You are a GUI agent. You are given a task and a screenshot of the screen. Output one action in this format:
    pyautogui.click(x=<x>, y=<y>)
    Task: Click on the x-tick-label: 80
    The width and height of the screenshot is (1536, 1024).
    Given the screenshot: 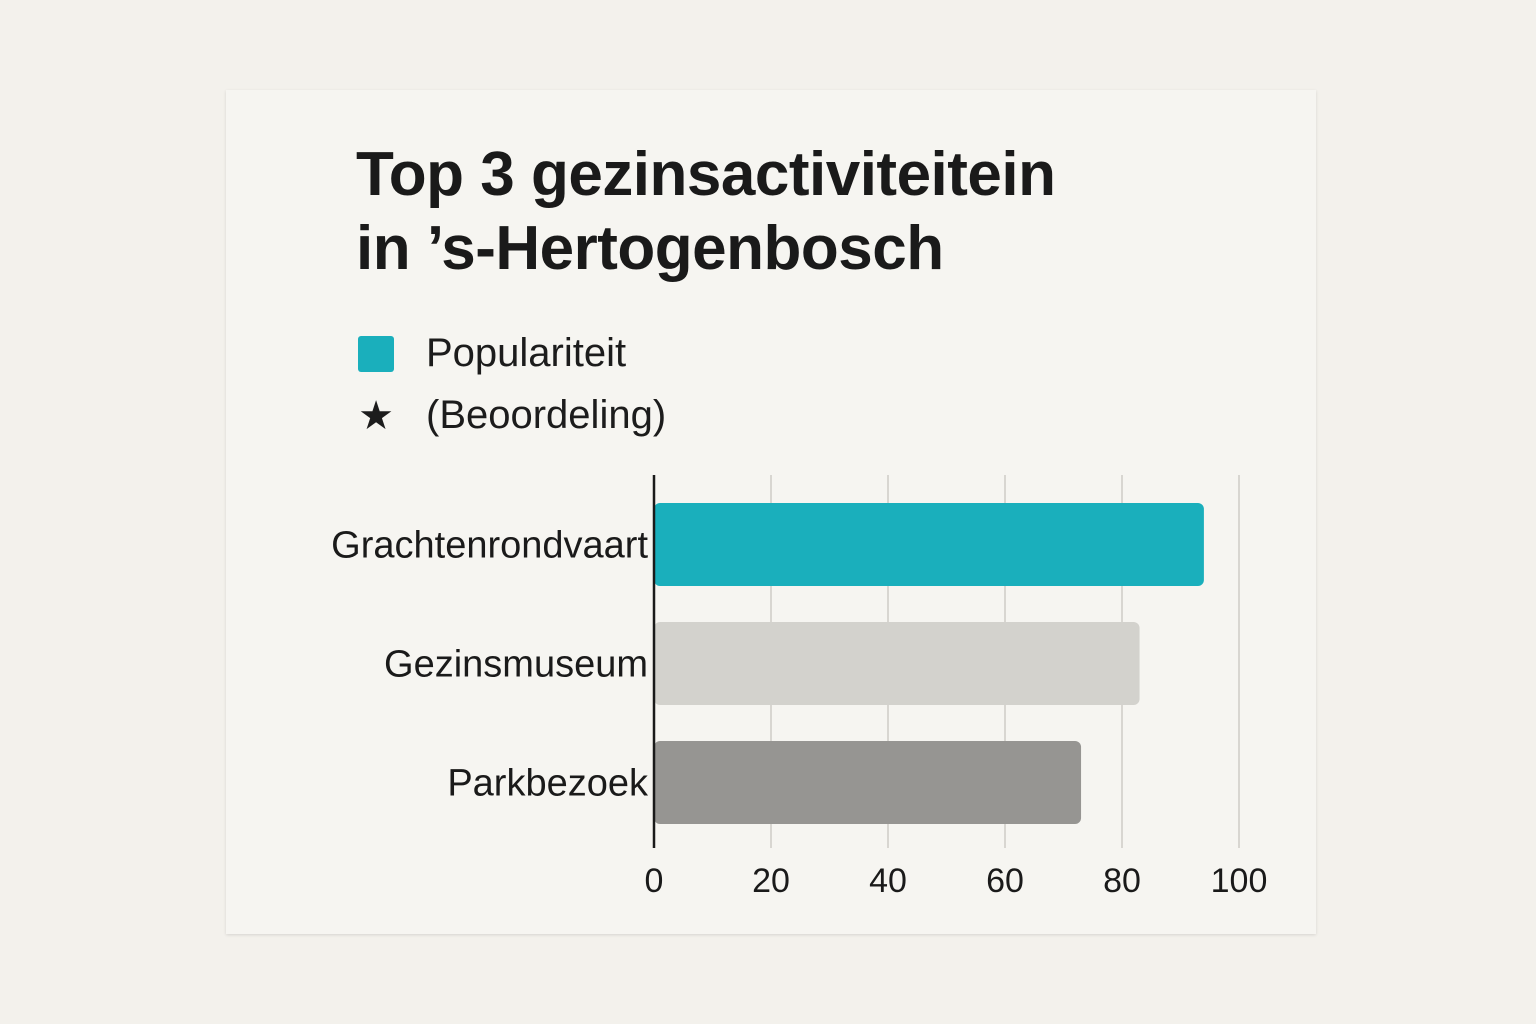 What is the action you would take?
    pyautogui.click(x=1122, y=881)
    